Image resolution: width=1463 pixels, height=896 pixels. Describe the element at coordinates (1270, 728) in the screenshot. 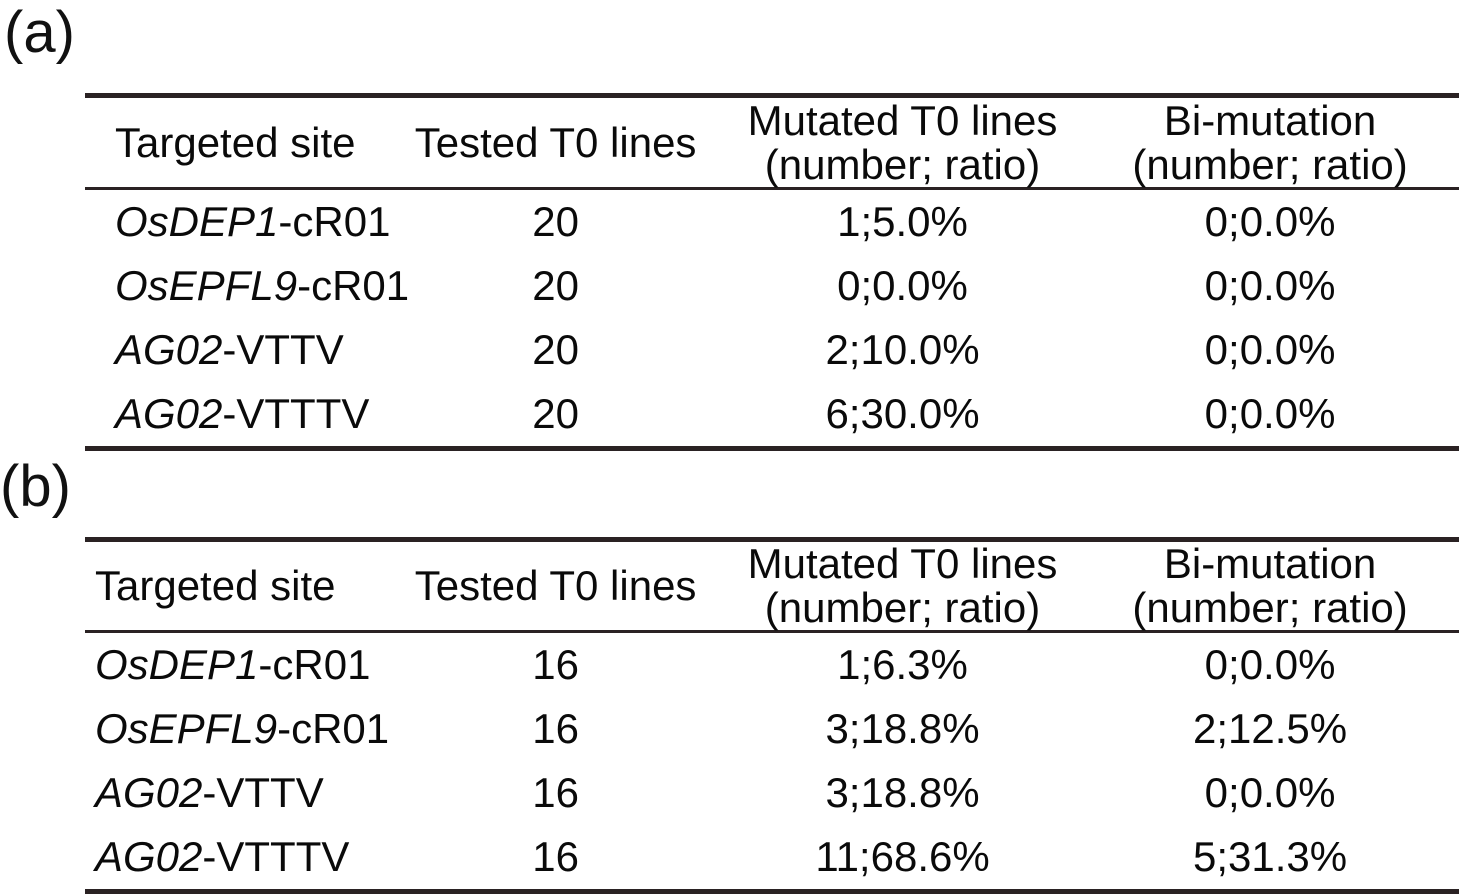

I see `cell-bimutation: 2;12.5%` at that location.